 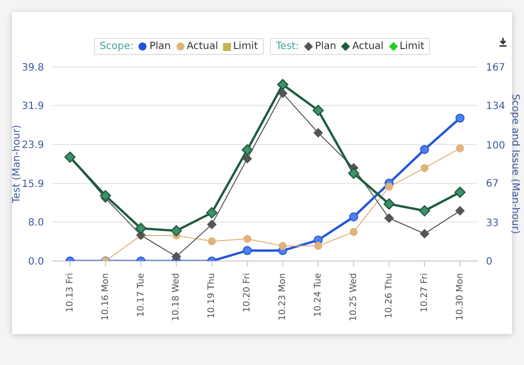 What do you see at coordinates (283, 297) in the screenshot?
I see `x-tick-label: 10.23 Mon` at bounding box center [283, 297].